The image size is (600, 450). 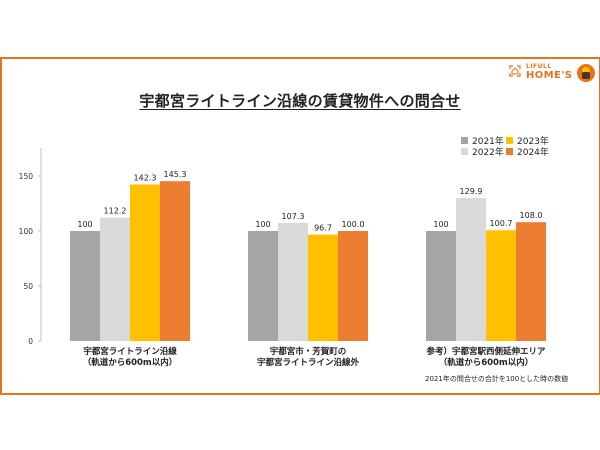 I want to click on category-label-line: 宇都宮ライトライン沿線, so click(x=130, y=352).